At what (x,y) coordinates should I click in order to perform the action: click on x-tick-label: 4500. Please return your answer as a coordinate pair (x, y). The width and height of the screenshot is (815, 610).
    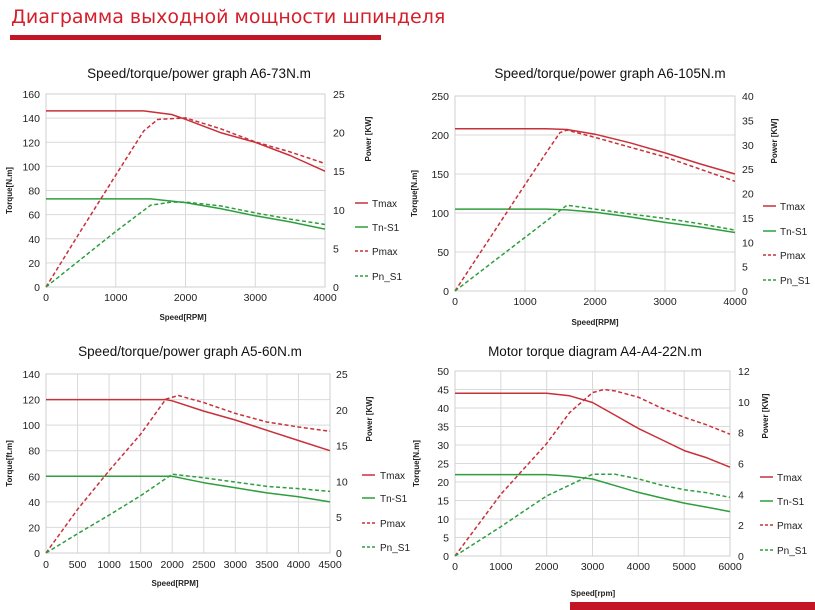
    Looking at the image, I should click on (330, 565).